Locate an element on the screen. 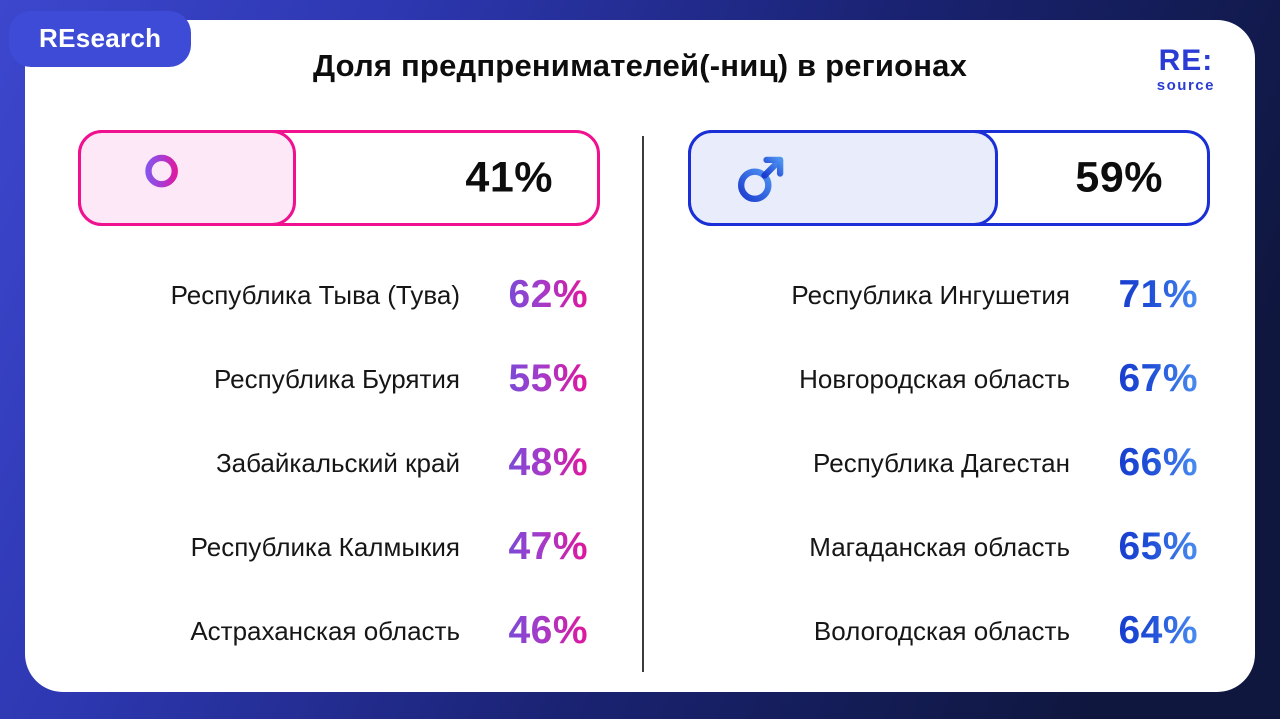  region-name: Республика Ингушетия is located at coordinates (930, 294).